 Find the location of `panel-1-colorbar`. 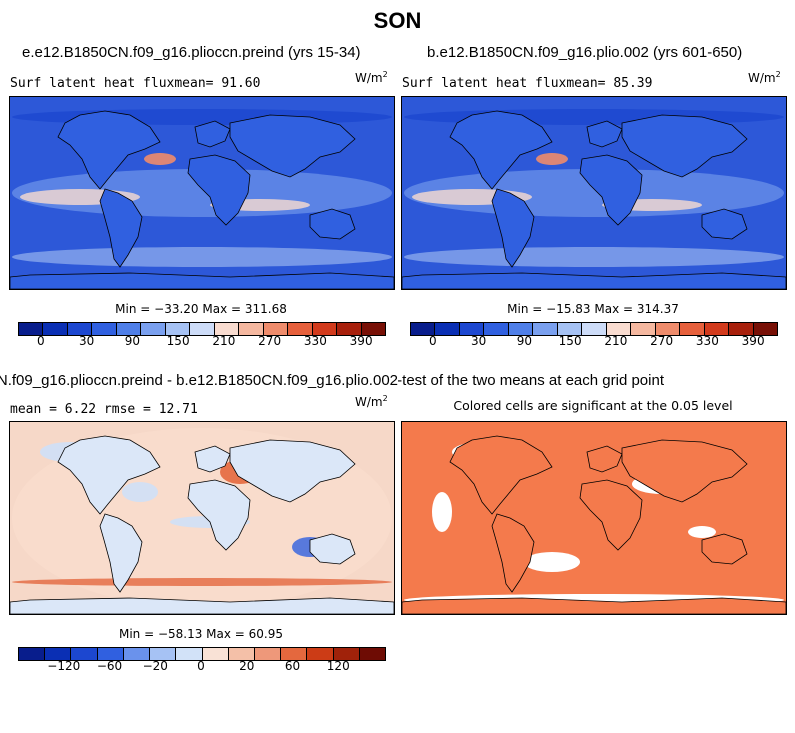

panel-1-colorbar is located at coordinates (202, 329).